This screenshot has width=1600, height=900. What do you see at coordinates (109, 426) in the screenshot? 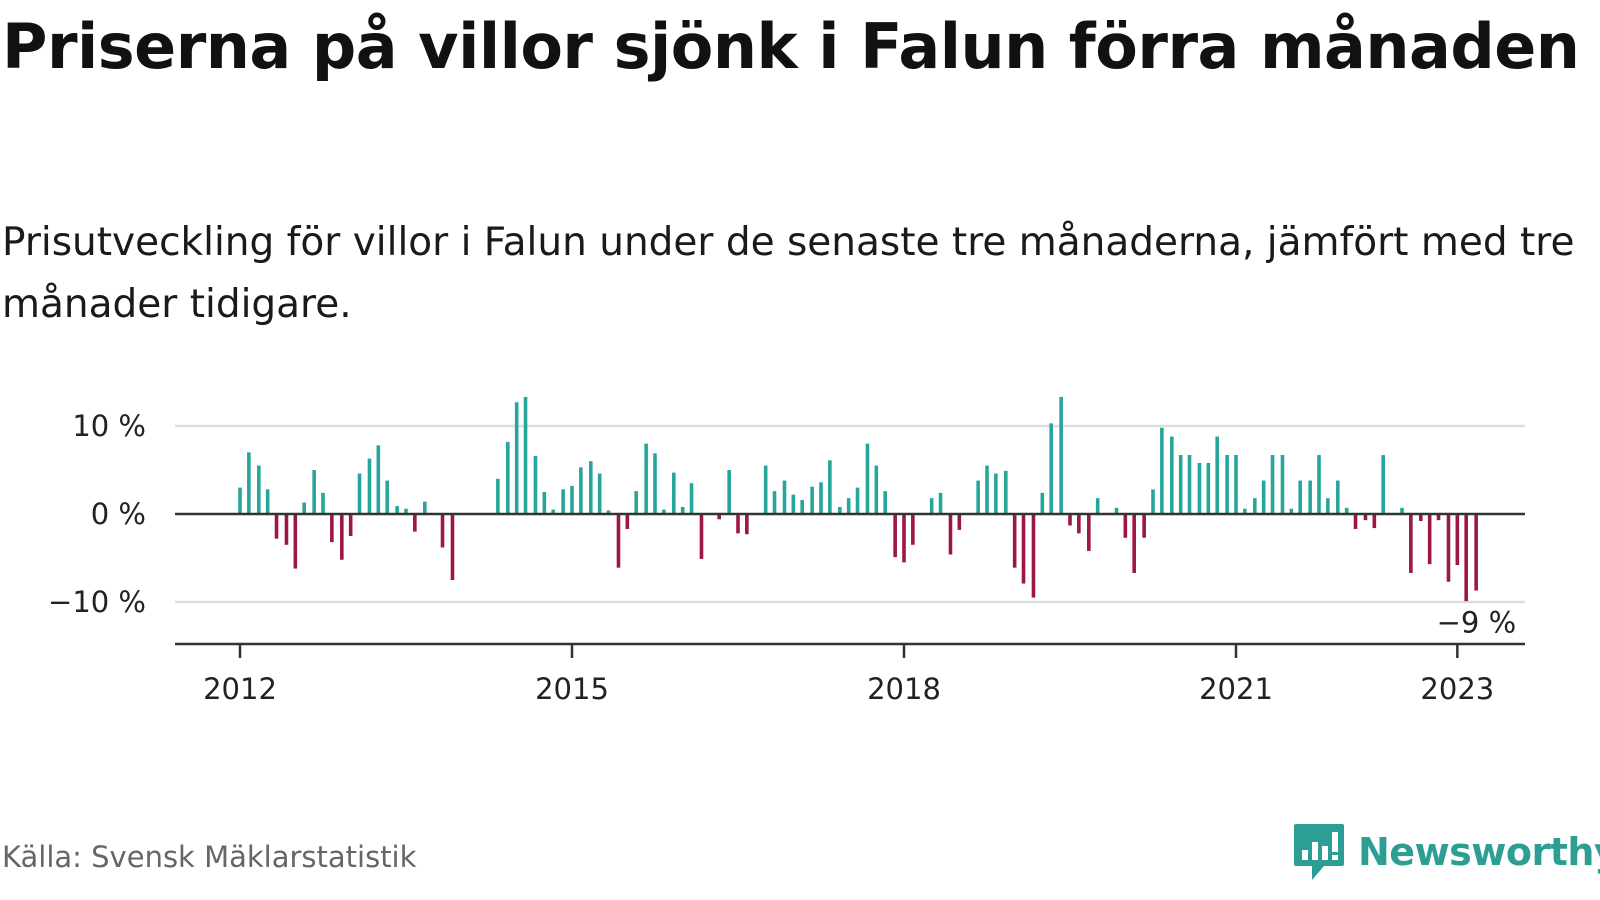
I see `y-tick-label: 10 %` at bounding box center [109, 426].